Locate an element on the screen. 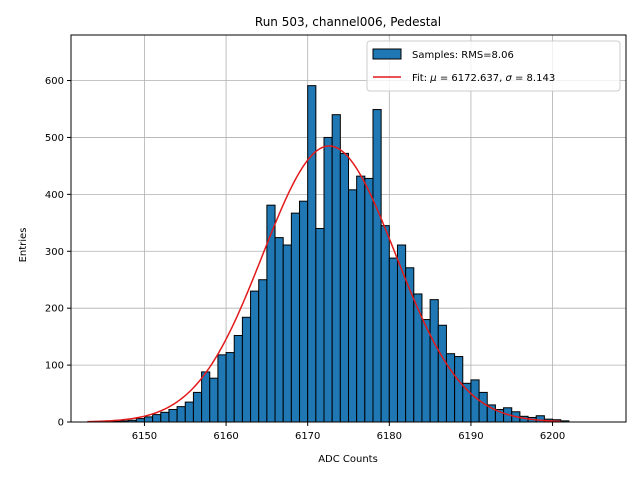 This screenshot has width=640, height=480. legend-fit-sigma-symbol: σ is located at coordinates (508, 78).